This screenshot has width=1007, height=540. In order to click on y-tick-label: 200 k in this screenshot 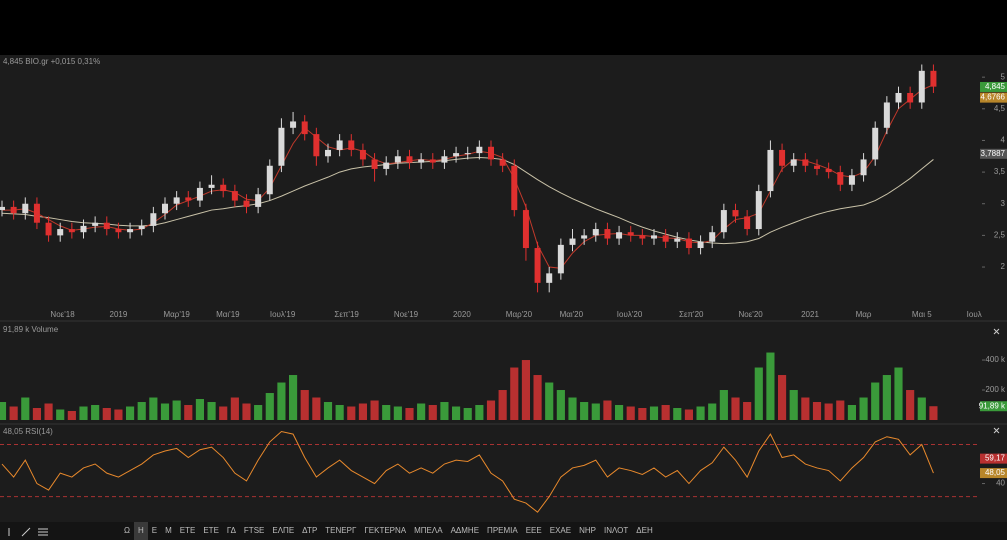, I will do `click(995, 389)`.